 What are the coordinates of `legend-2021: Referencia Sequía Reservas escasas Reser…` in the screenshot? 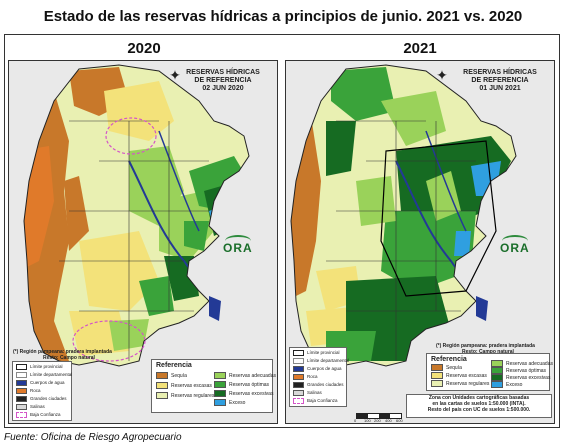 It's located at (489, 372).